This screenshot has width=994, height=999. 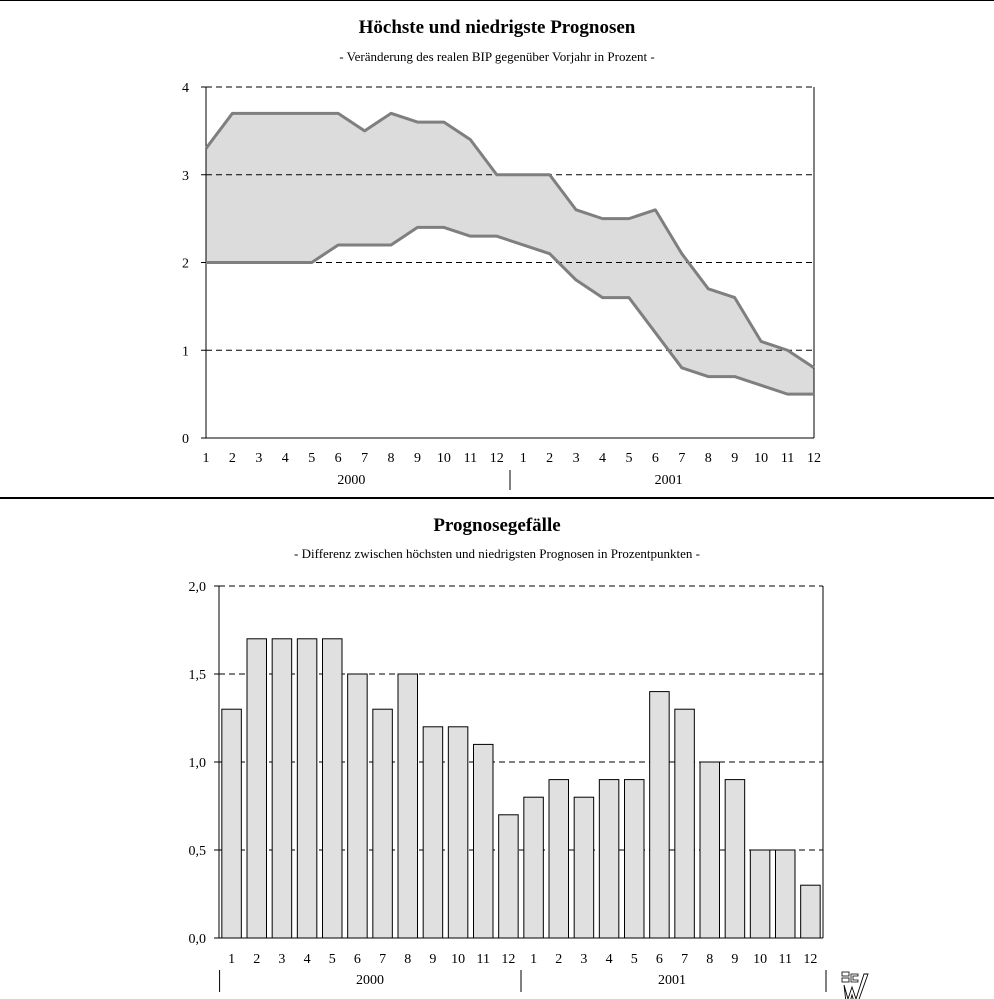 I want to click on chart1-year-label: 2001, so click(x=669, y=480).